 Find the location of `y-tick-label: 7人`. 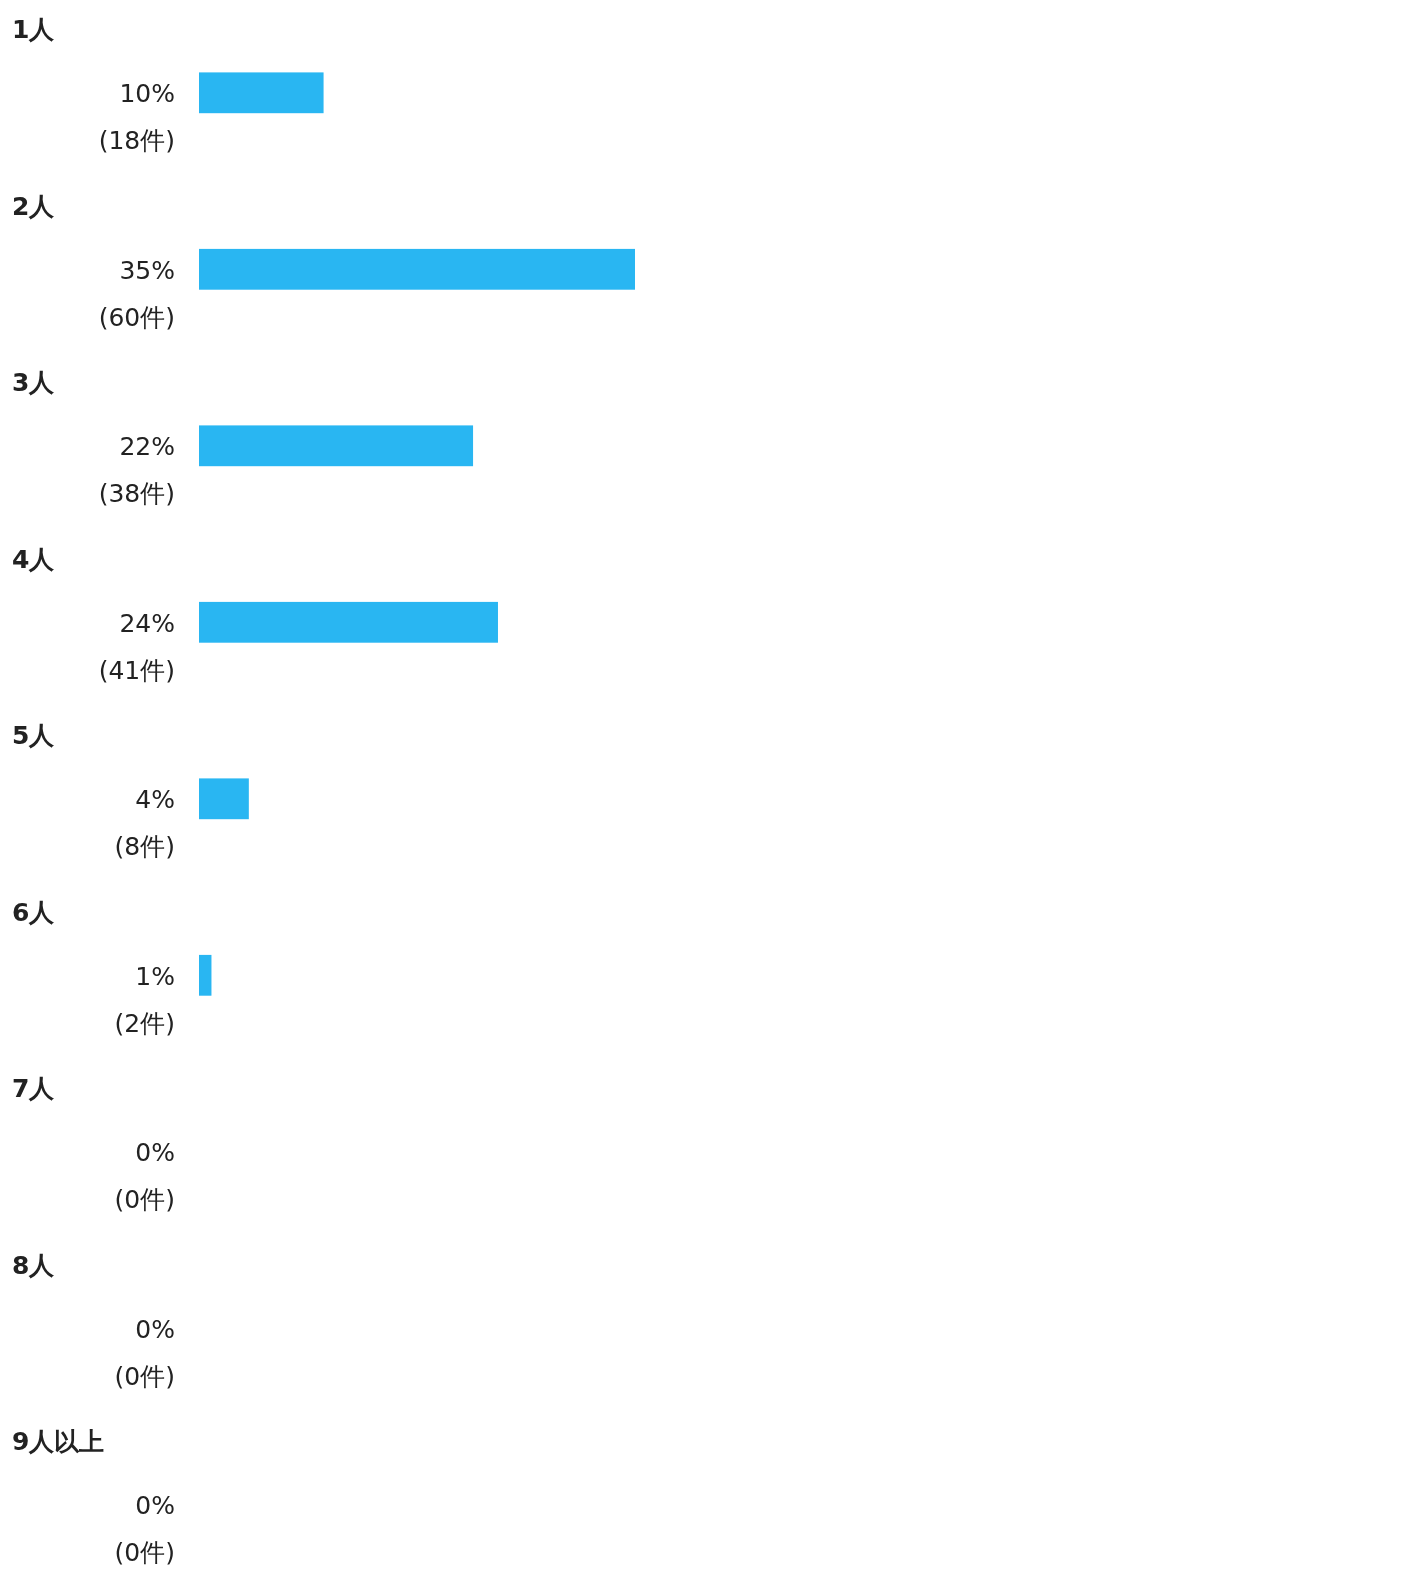

y-tick-label: 7人 is located at coordinates (34, 1088).